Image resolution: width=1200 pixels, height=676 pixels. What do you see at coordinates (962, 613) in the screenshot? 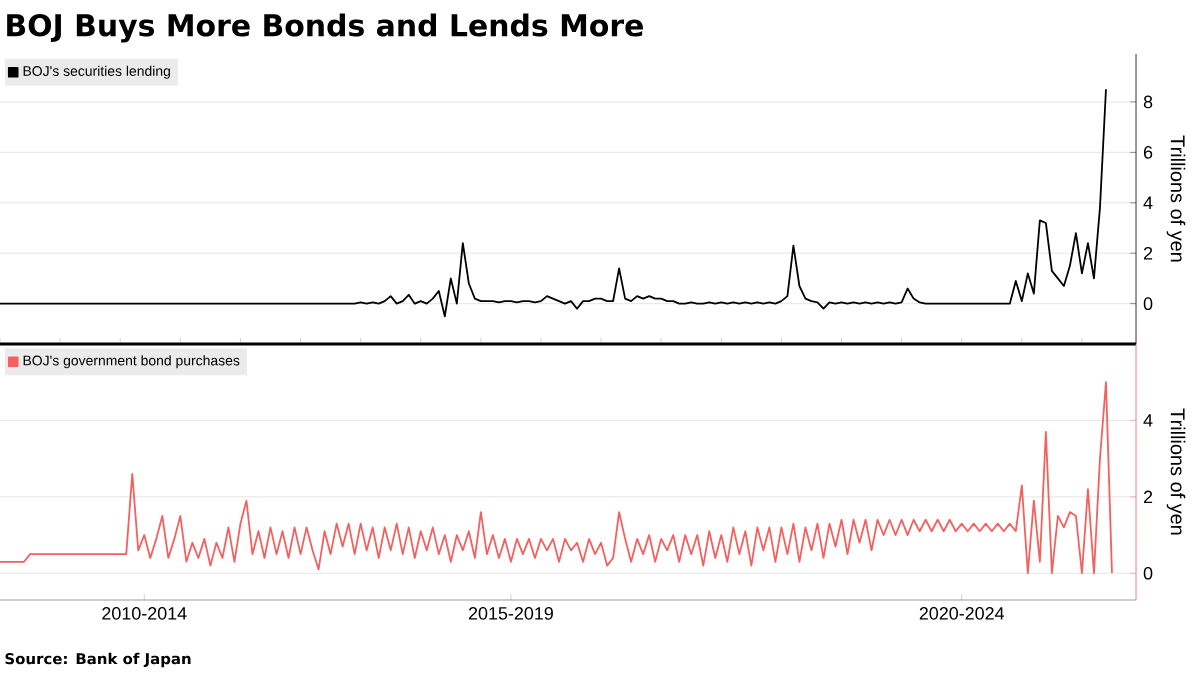
I see `x-tick-label: 2020-2024` at bounding box center [962, 613].